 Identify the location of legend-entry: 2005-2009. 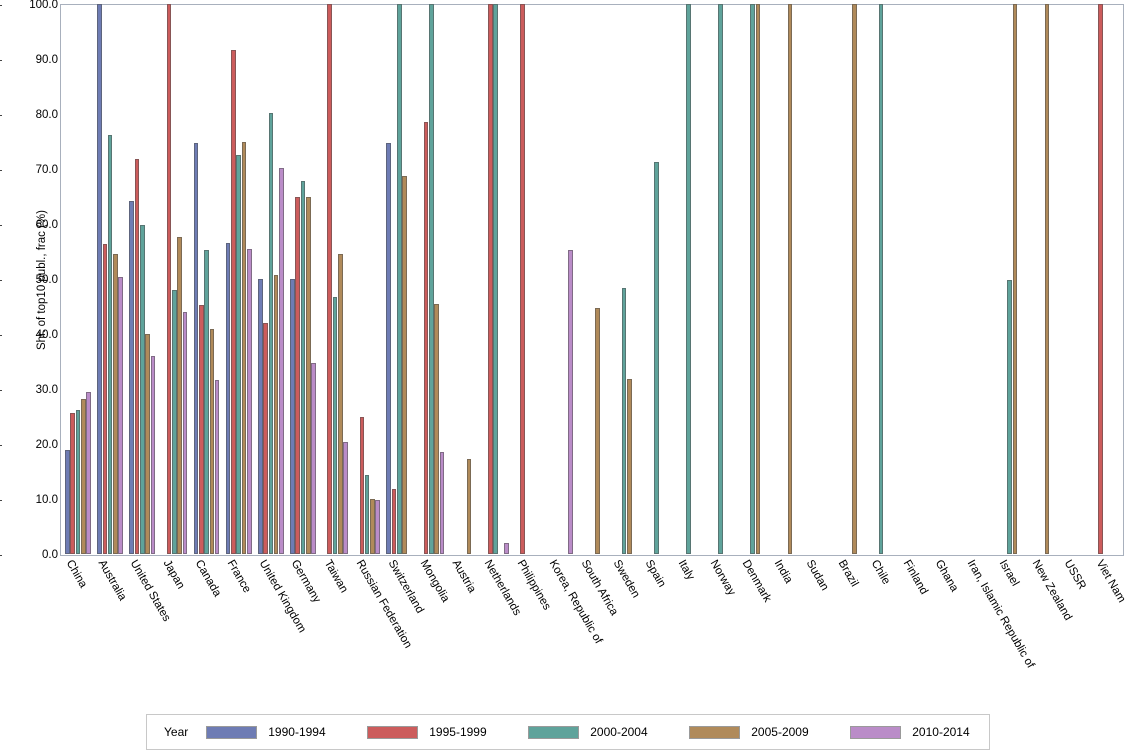
(763, 732).